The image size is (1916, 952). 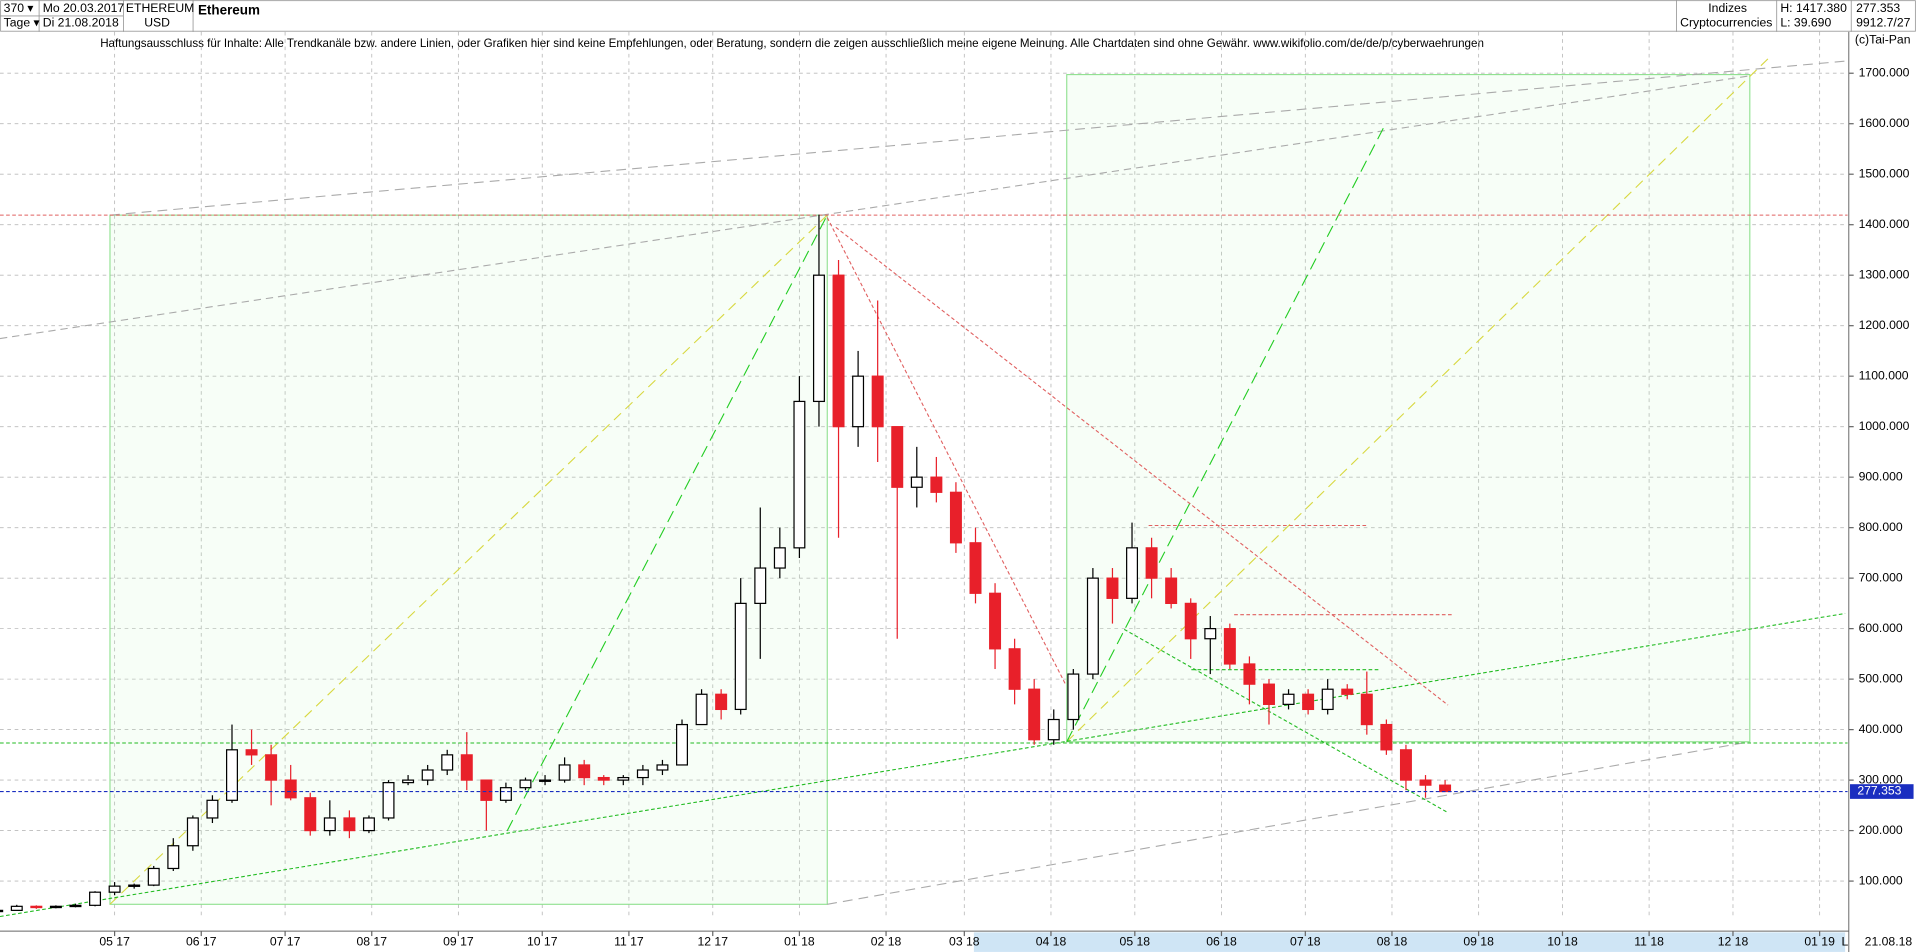 I want to click on x-tick-label: 07 18, so click(x=1305, y=941).